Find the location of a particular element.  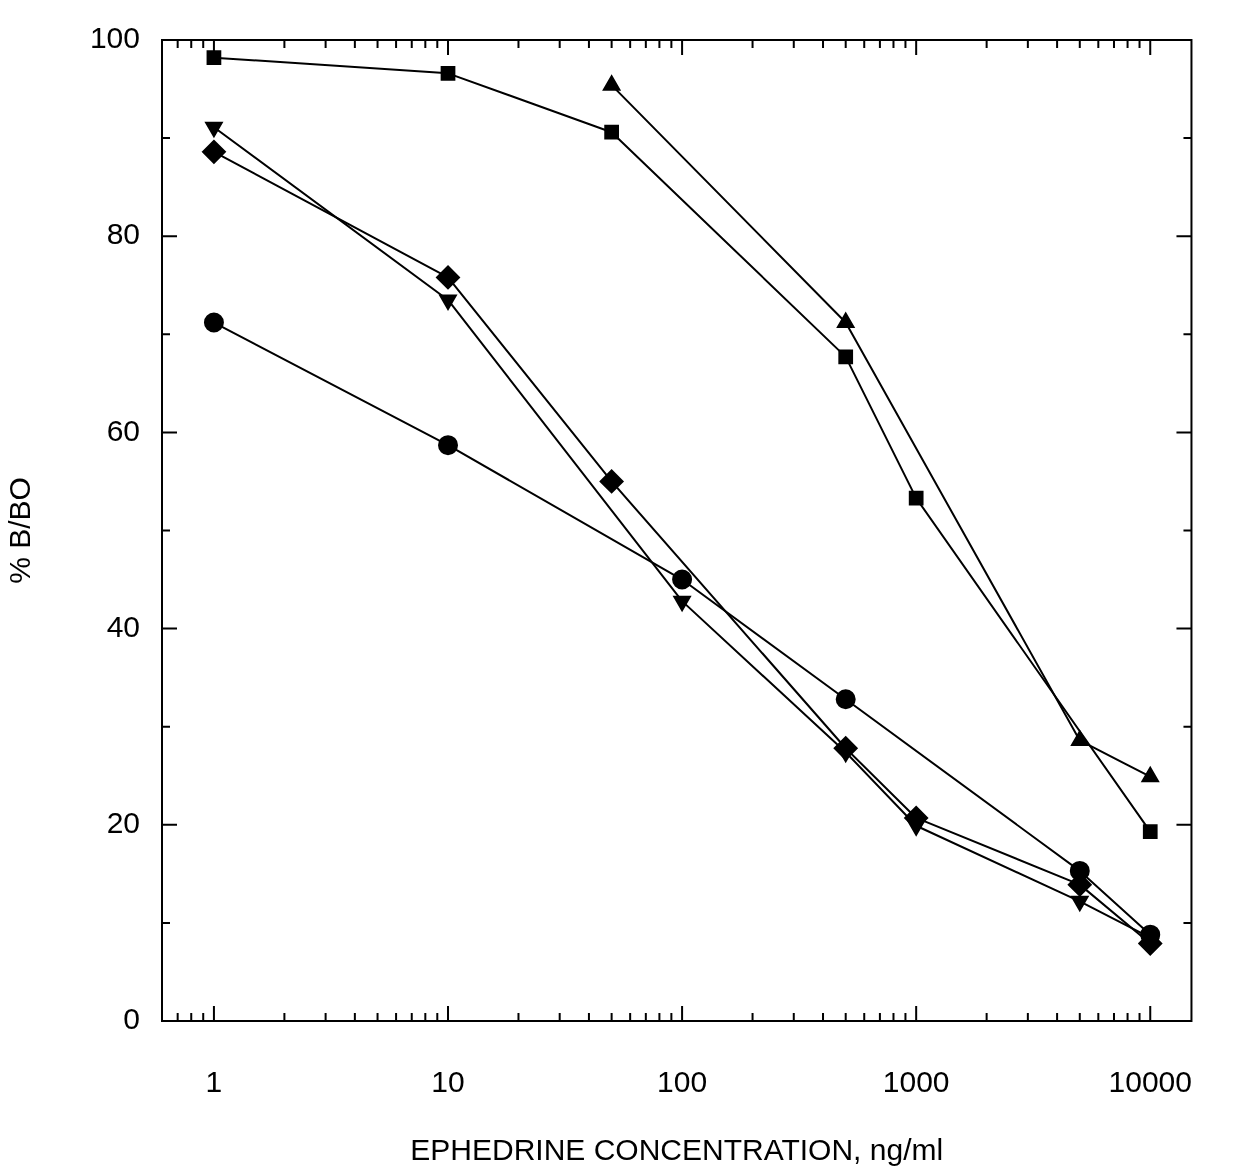

x-tick-label: 100 is located at coordinates (682, 1082).